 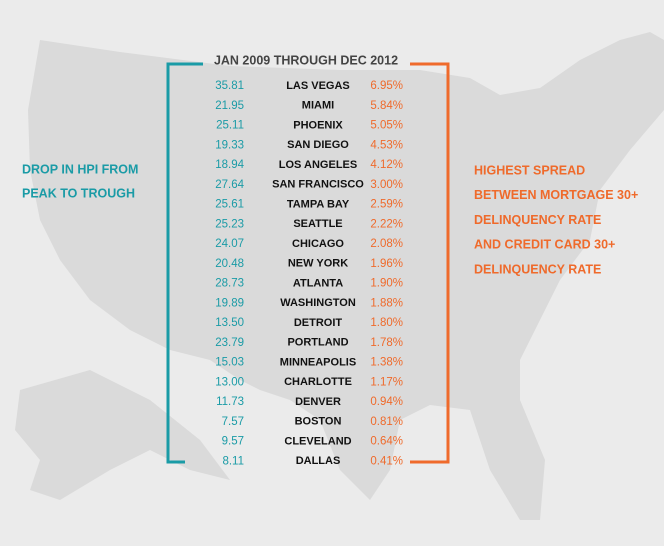 What do you see at coordinates (556, 195) in the screenshot?
I see `right-label-line: BETWEEN MORTGAGE 30+` at bounding box center [556, 195].